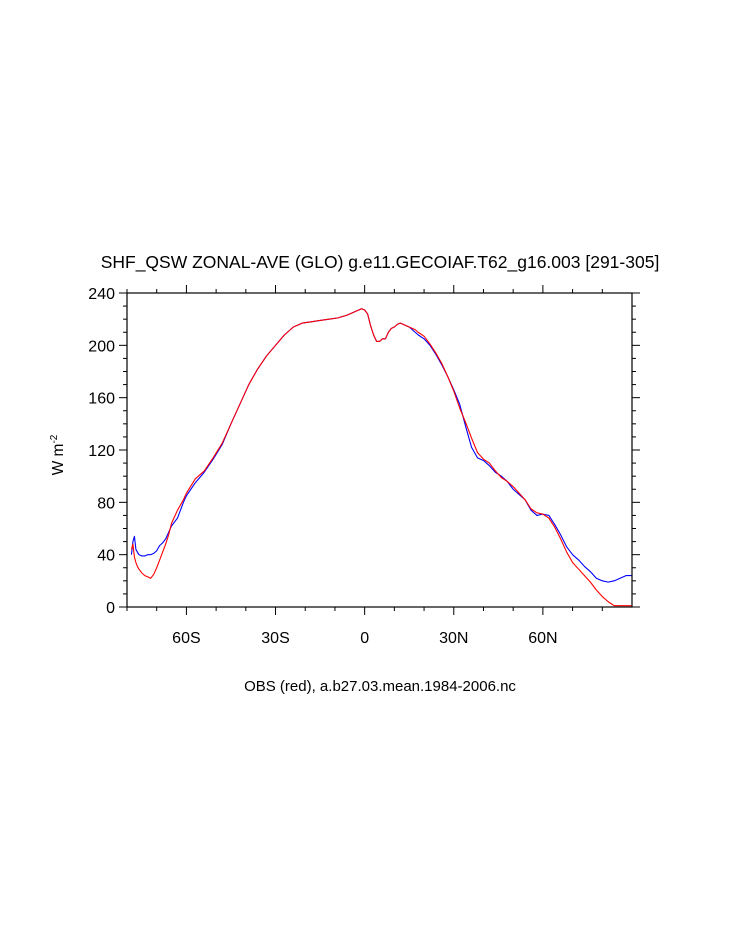 The width and height of the screenshot is (733, 945). Describe the element at coordinates (380, 686) in the screenshot. I see `x-axis-caption: OBS (red), a.b27.03.mean.1984-2006.nc` at that location.